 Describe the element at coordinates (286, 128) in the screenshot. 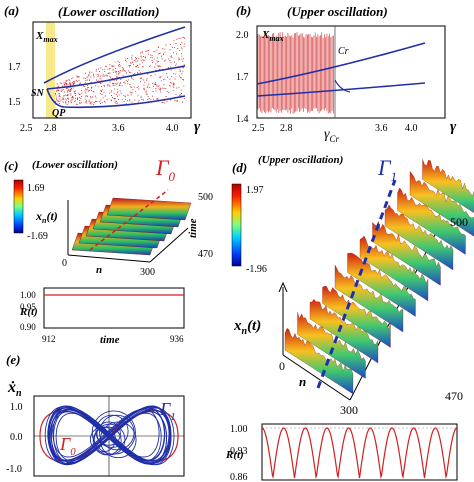

I see `x-tick-b-2-8: 2.8` at that location.